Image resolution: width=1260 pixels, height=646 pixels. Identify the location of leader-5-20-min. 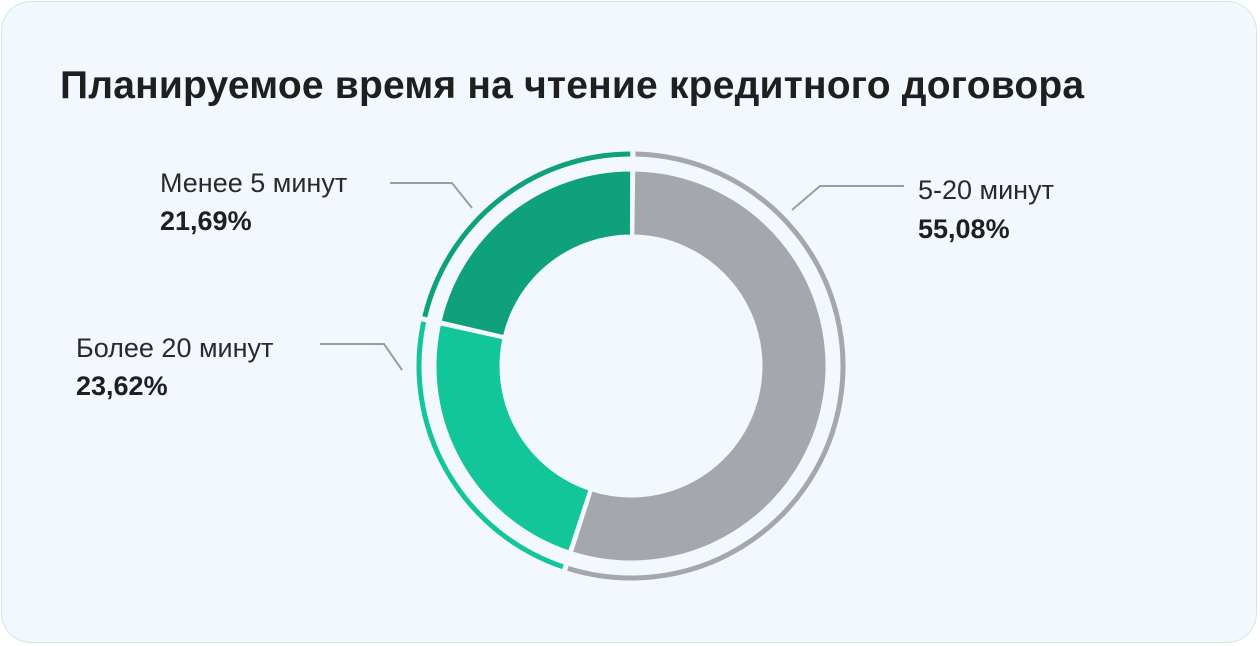
(847, 198).